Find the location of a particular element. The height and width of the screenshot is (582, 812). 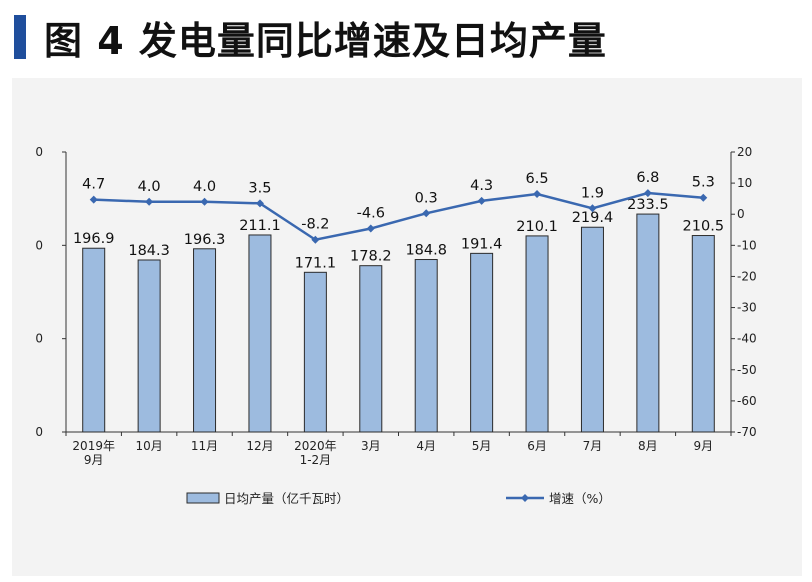

legend-line-label: 增速（%） is located at coordinates (580, 498).